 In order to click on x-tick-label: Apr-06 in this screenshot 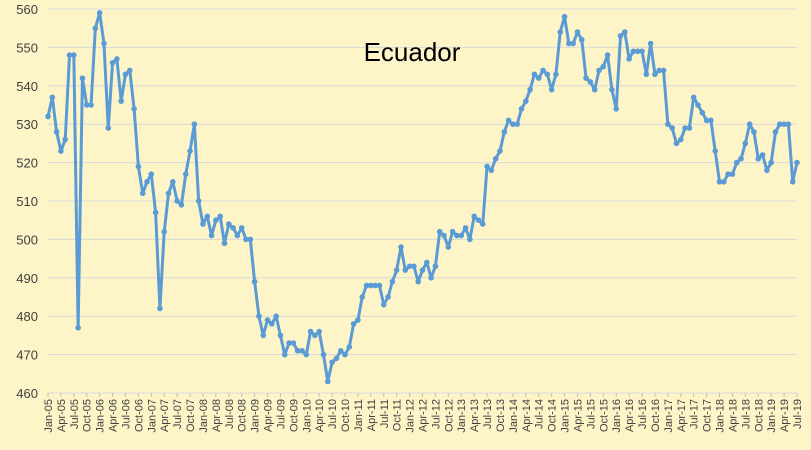, I will do `click(114, 415)`.